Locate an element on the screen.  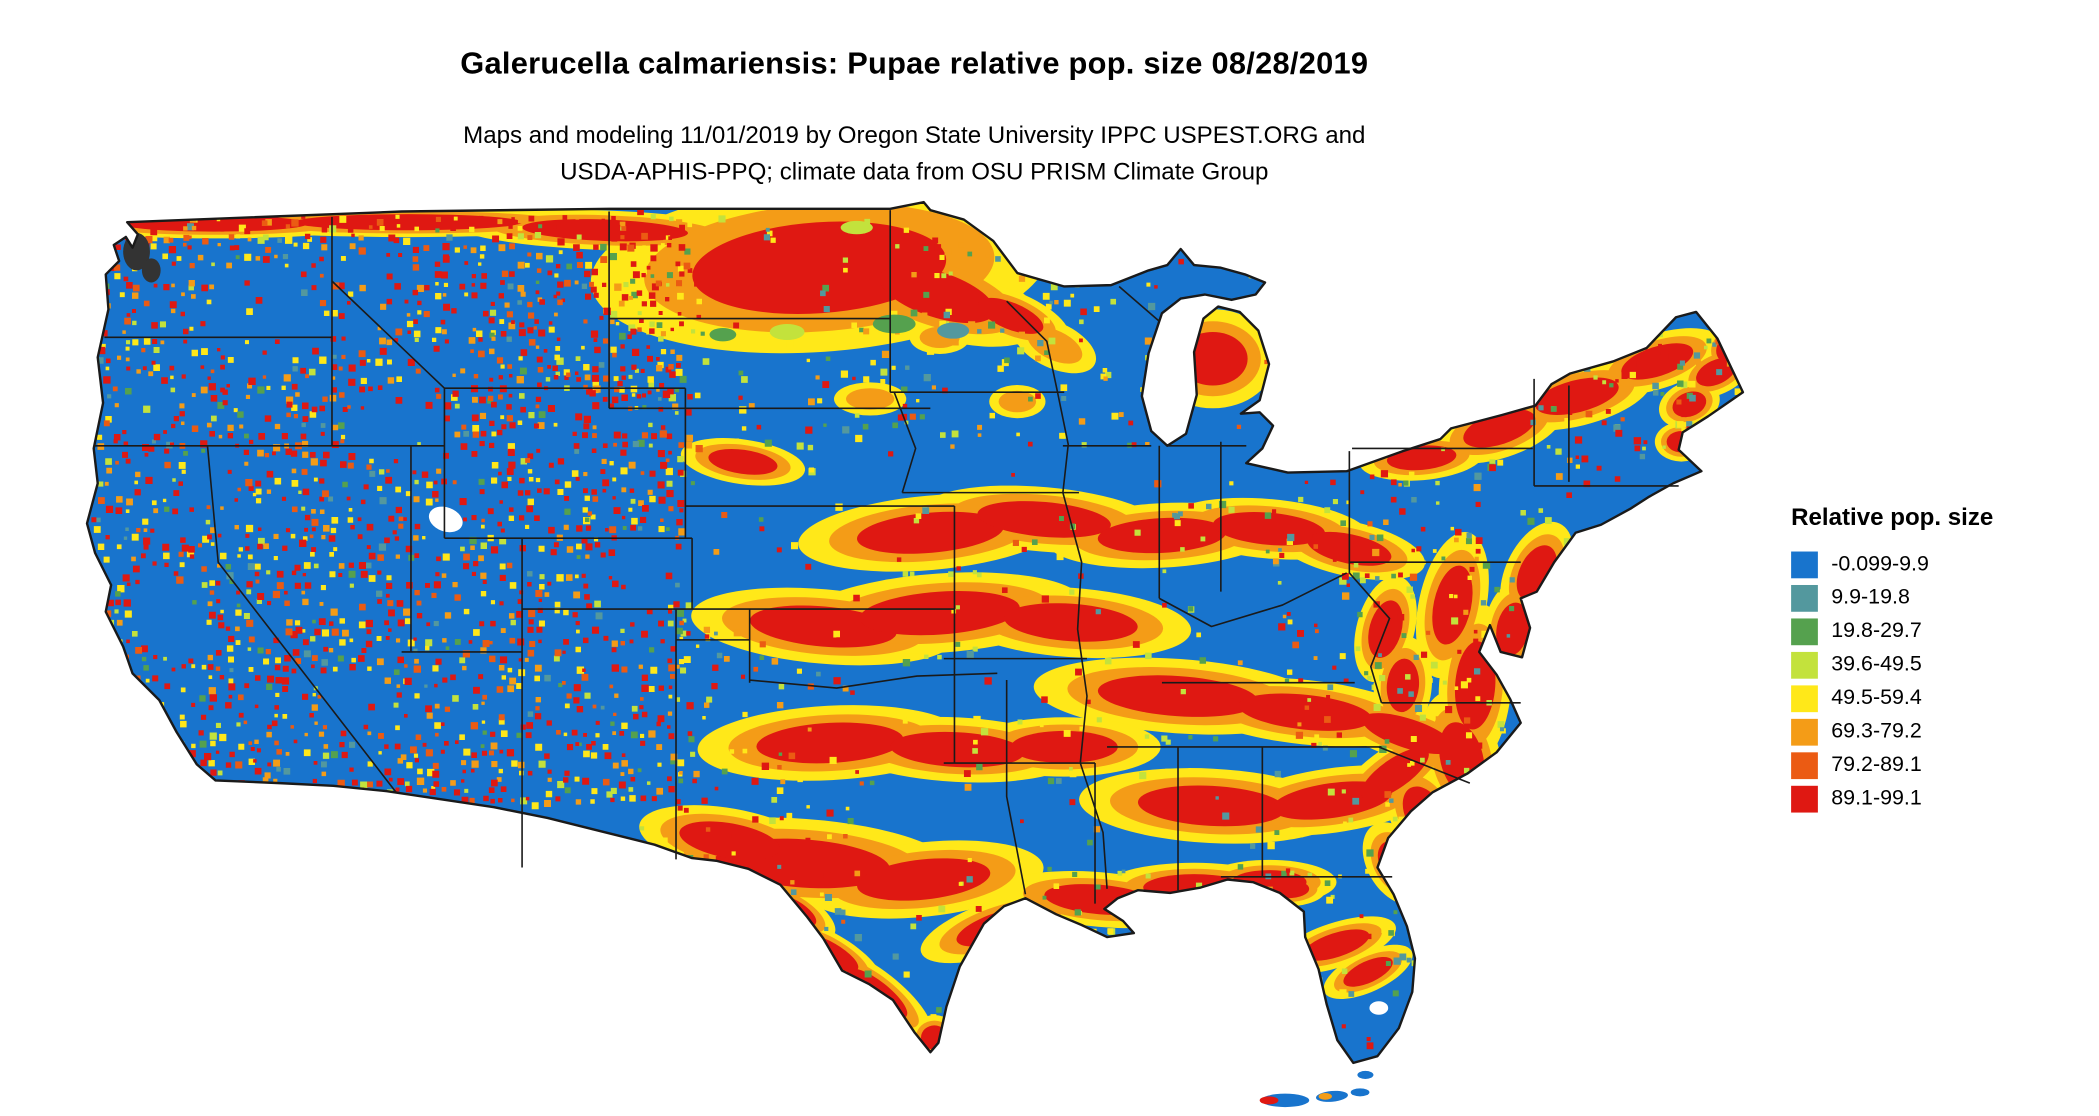
legend-label: 69.3-79.2 is located at coordinates (1876, 731).